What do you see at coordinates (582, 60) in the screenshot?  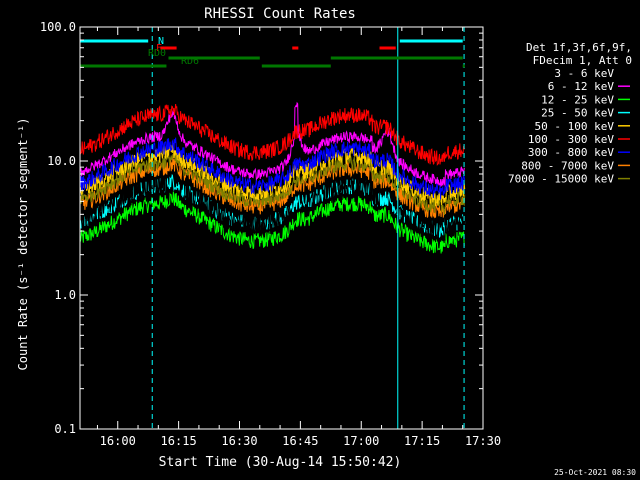 I see `legend-header-2: FDecim 1, Att 0` at bounding box center [582, 60].